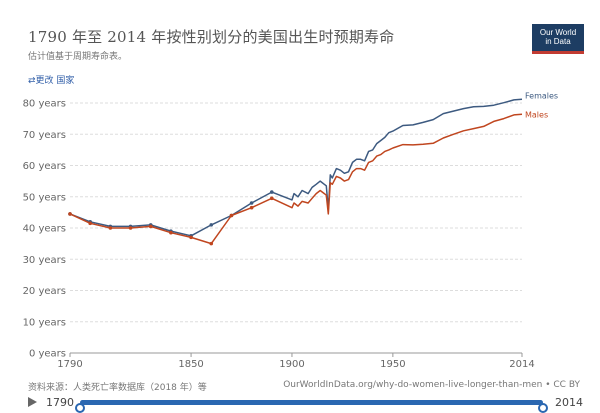 The width and height of the screenshot is (600, 413). Describe the element at coordinates (44, 166) in the screenshot. I see `y-tick-label: 60 years` at that location.